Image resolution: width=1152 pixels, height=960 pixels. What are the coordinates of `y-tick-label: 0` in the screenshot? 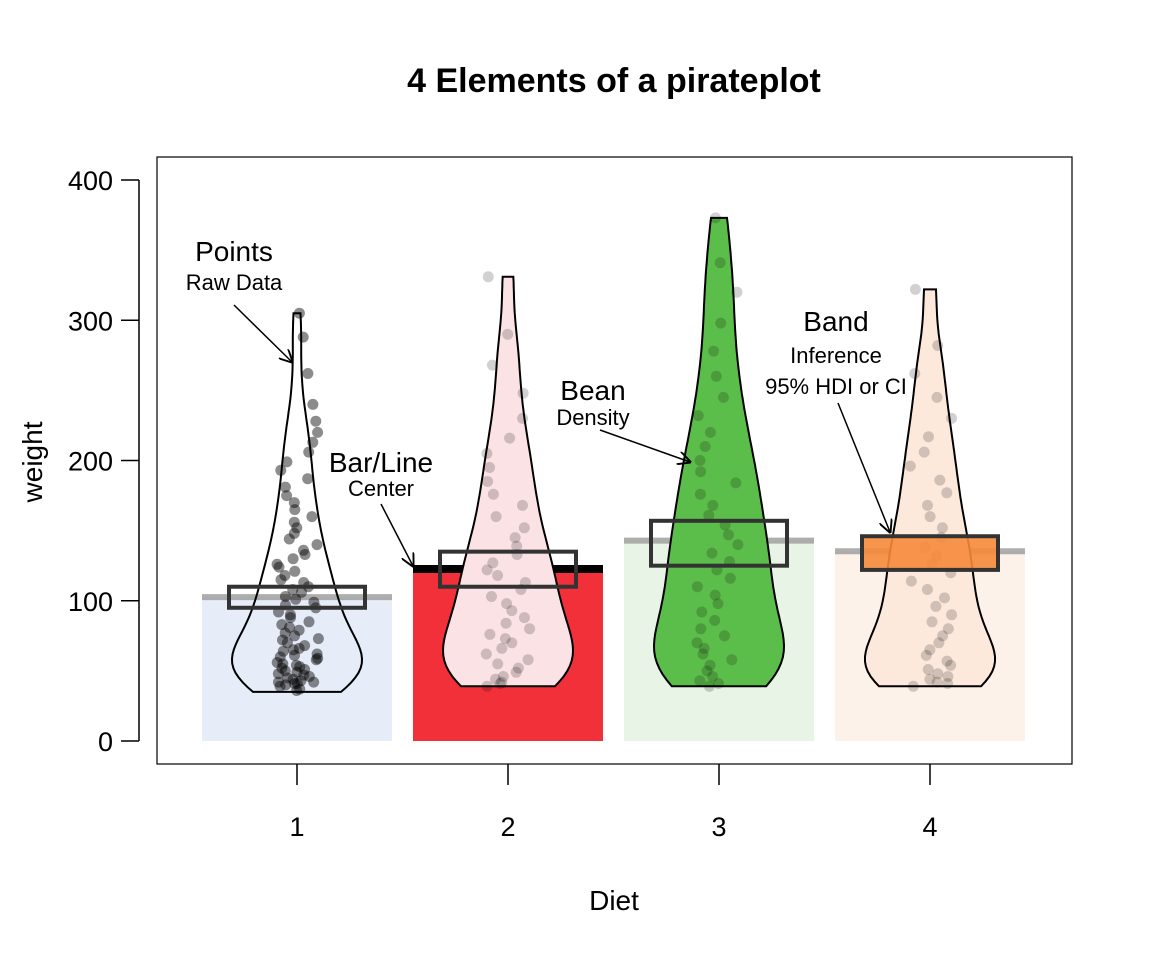 It's located at (105, 742).